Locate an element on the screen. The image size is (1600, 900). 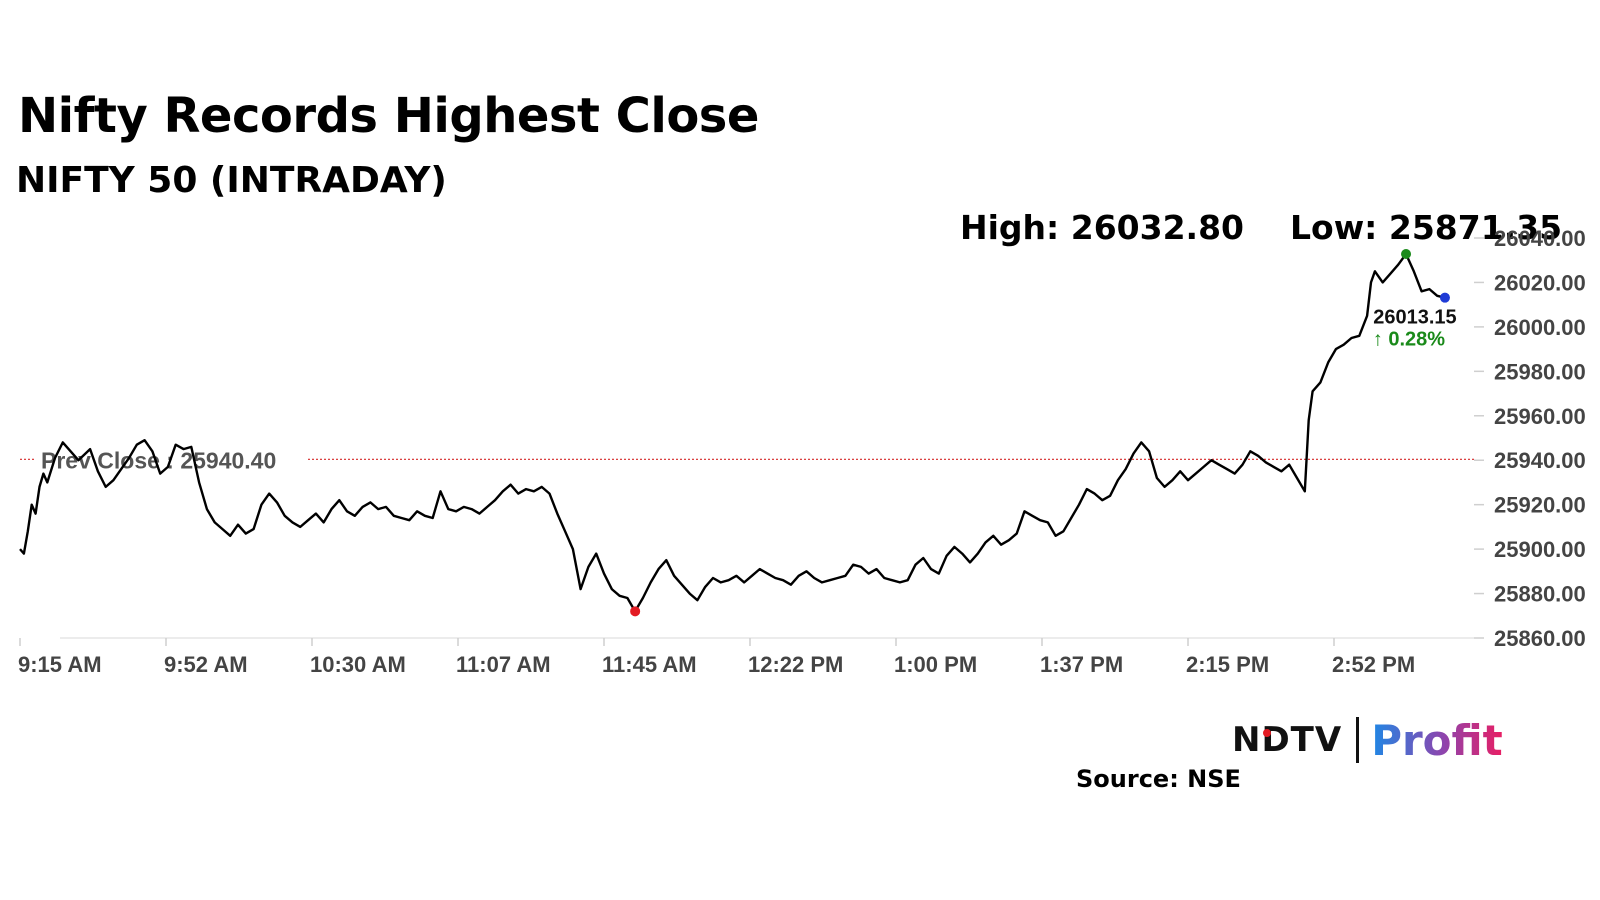
chart-subtitle: NIFTY 50 (INTRADAY) is located at coordinates (231, 180).